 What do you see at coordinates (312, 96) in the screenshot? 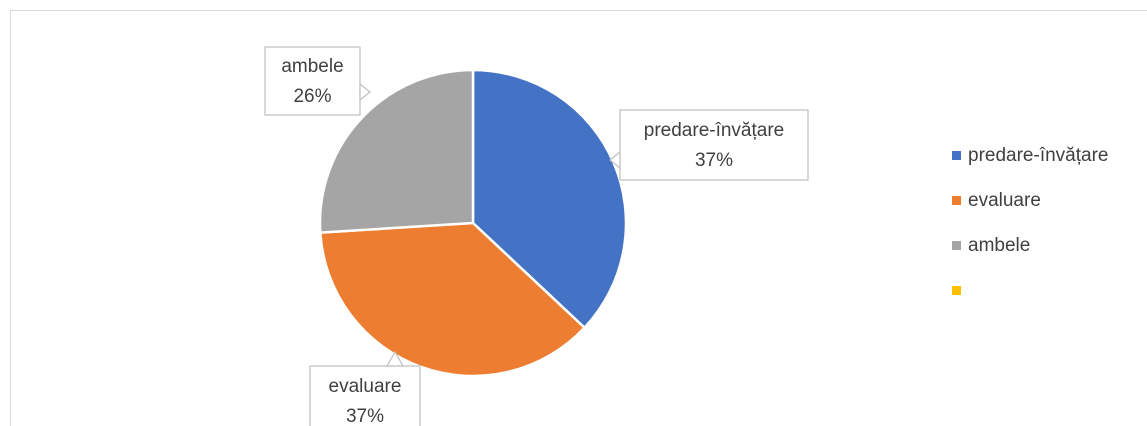
I see `label-value: 26%` at bounding box center [312, 96].